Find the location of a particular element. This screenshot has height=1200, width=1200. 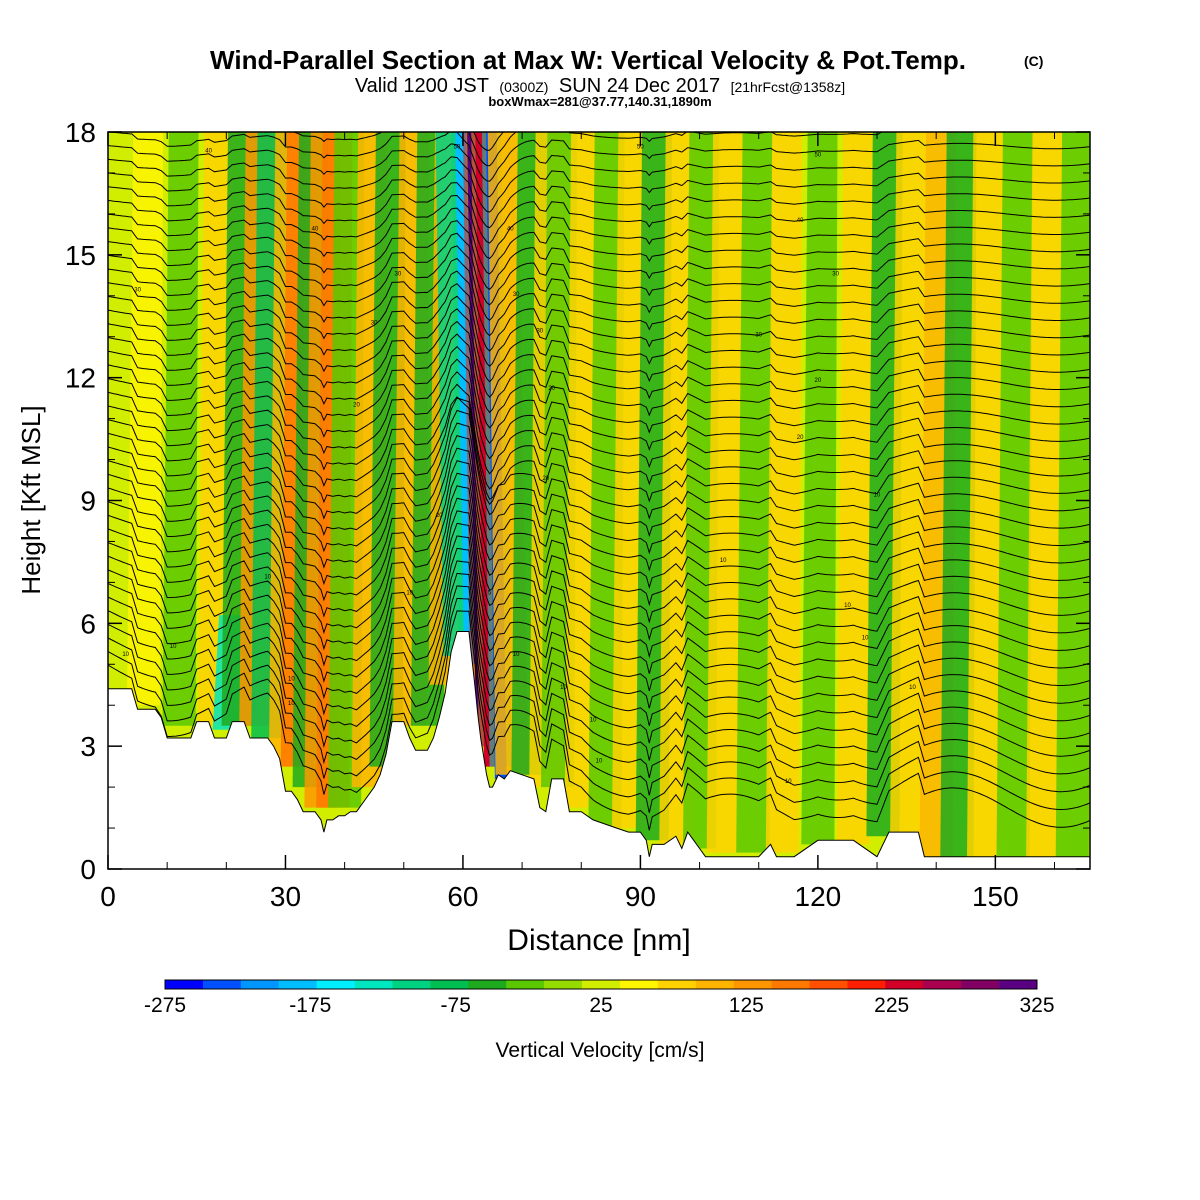

colorbar-frame is located at coordinates (601, 984).